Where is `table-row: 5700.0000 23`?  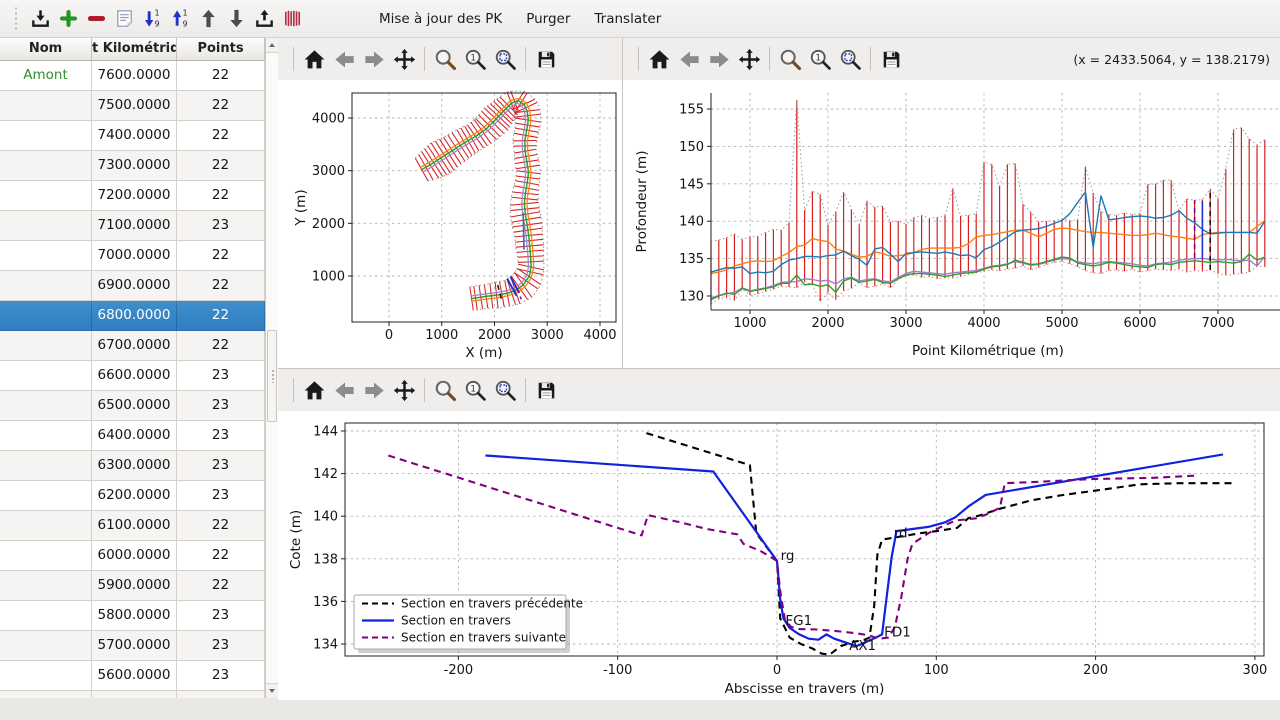 table-row: 5700.0000 23 is located at coordinates (132, 646).